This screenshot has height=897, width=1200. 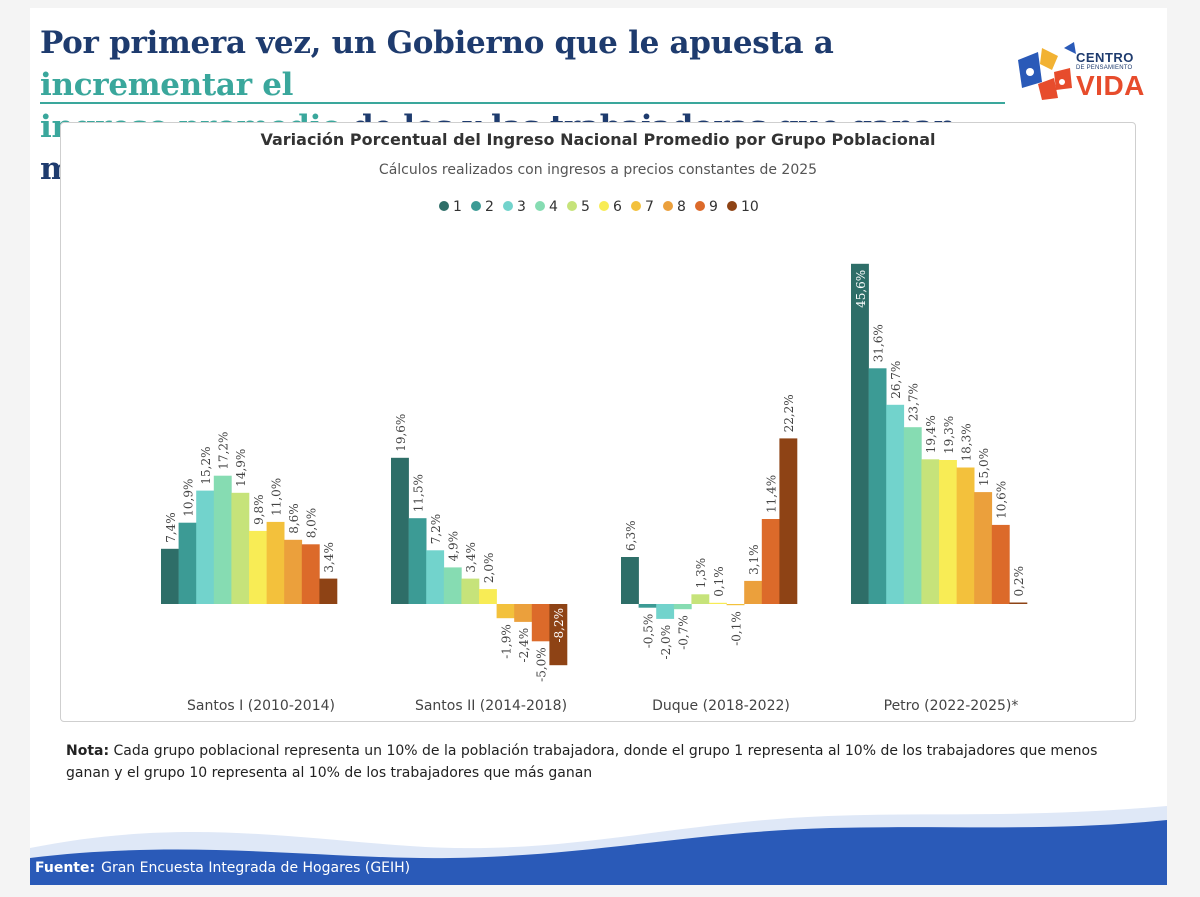 What do you see at coordinates (400, 530) in the screenshot?
I see `bar-group2-series1` at bounding box center [400, 530].